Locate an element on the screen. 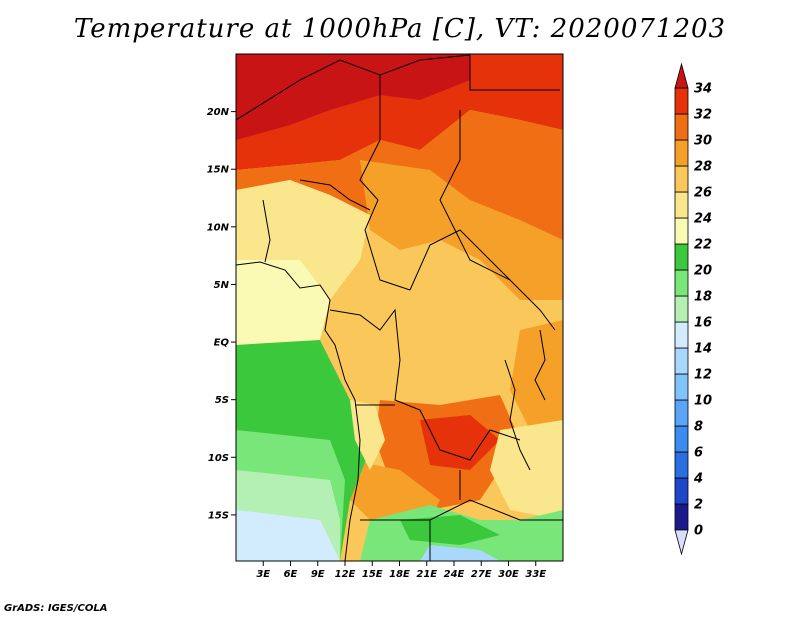 The image size is (800, 618). x-tick-label: 21E is located at coordinates (426, 574).